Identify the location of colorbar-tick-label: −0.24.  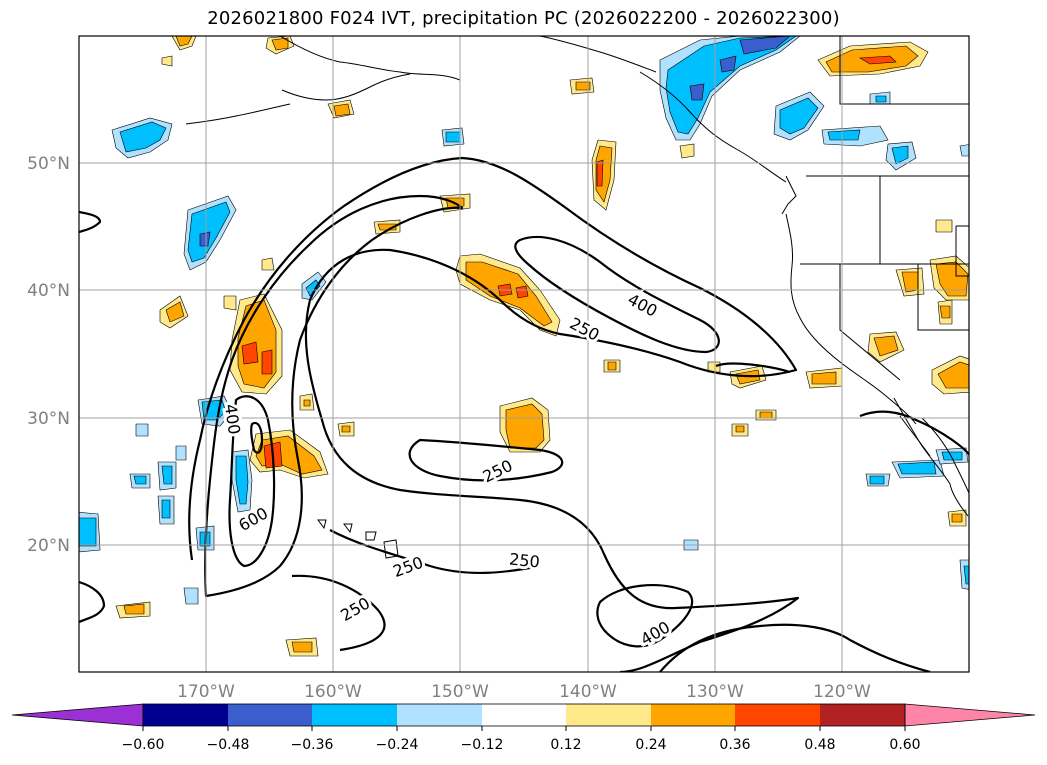
(397, 745).